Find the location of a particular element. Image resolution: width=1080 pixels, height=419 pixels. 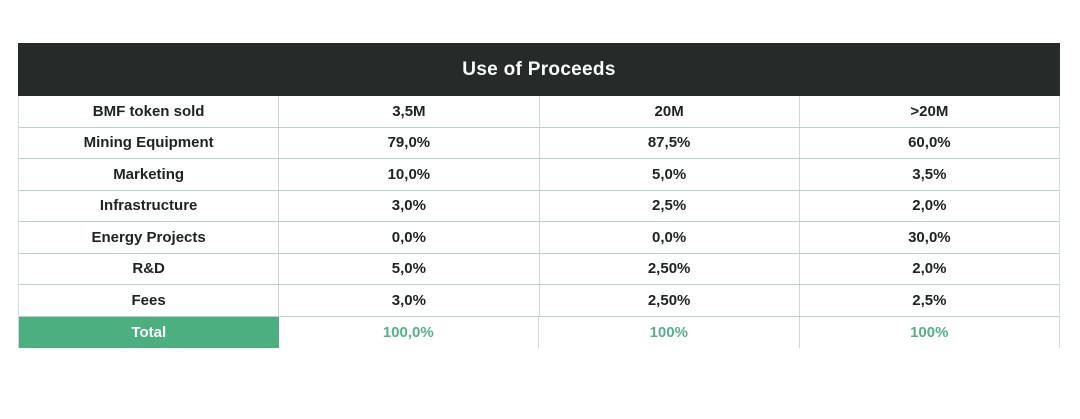

table-cell: 3,5M is located at coordinates (409, 111).